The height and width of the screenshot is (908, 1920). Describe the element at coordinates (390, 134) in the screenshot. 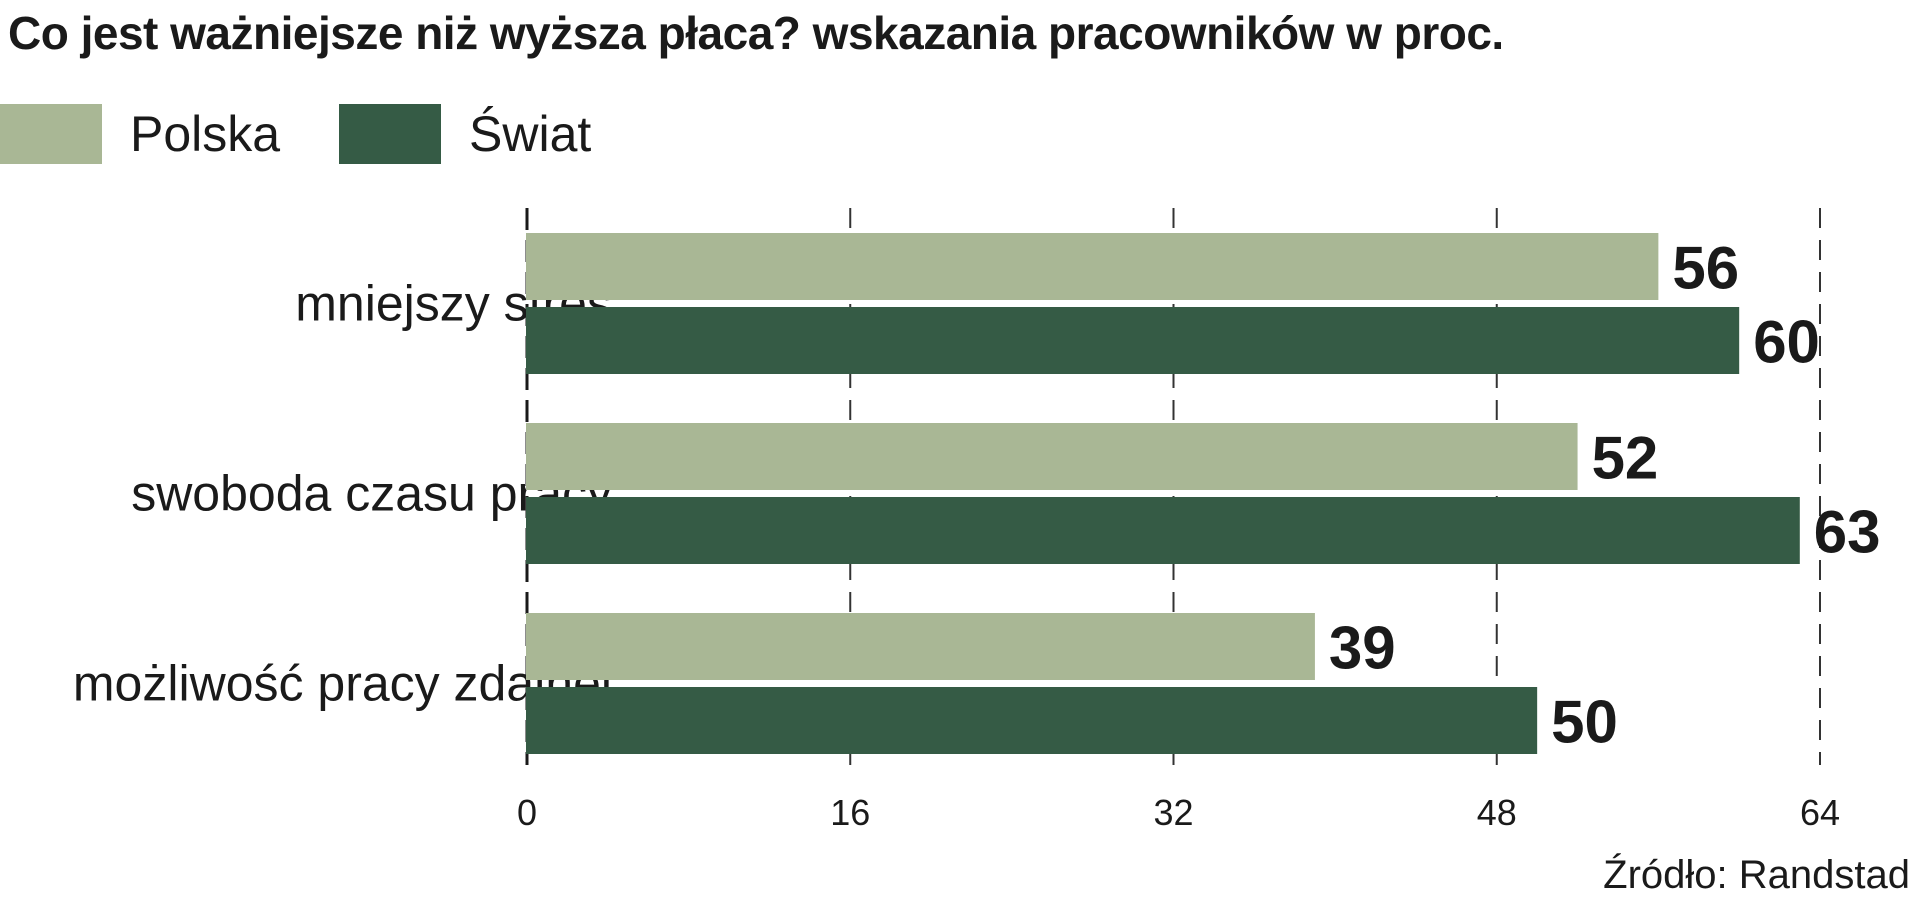

I see `legend-swatch-swiat` at that location.